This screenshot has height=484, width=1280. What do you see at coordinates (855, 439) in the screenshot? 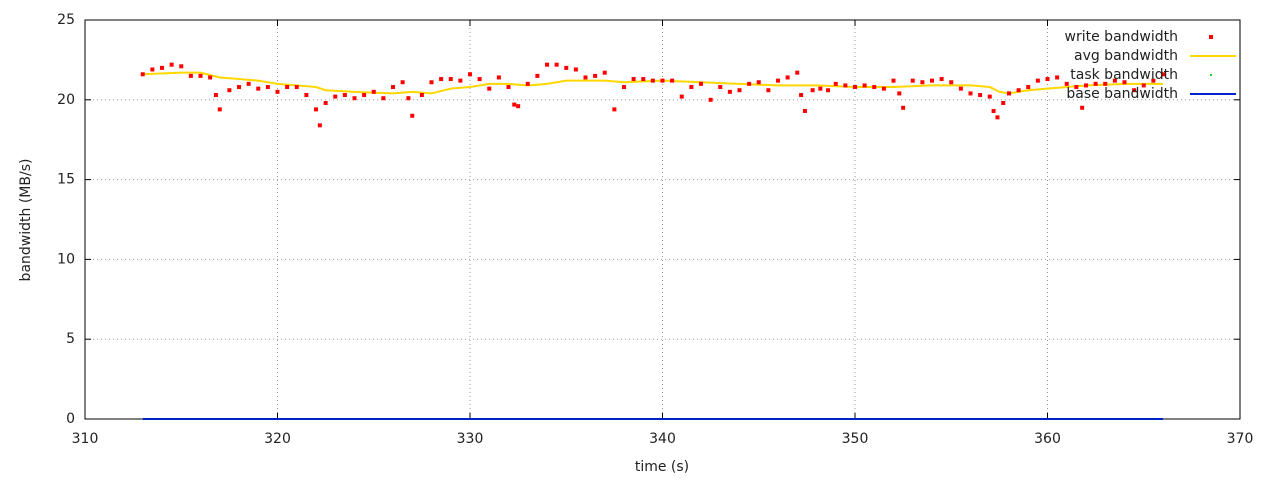
I see `x-tick-label: 350` at bounding box center [855, 439].